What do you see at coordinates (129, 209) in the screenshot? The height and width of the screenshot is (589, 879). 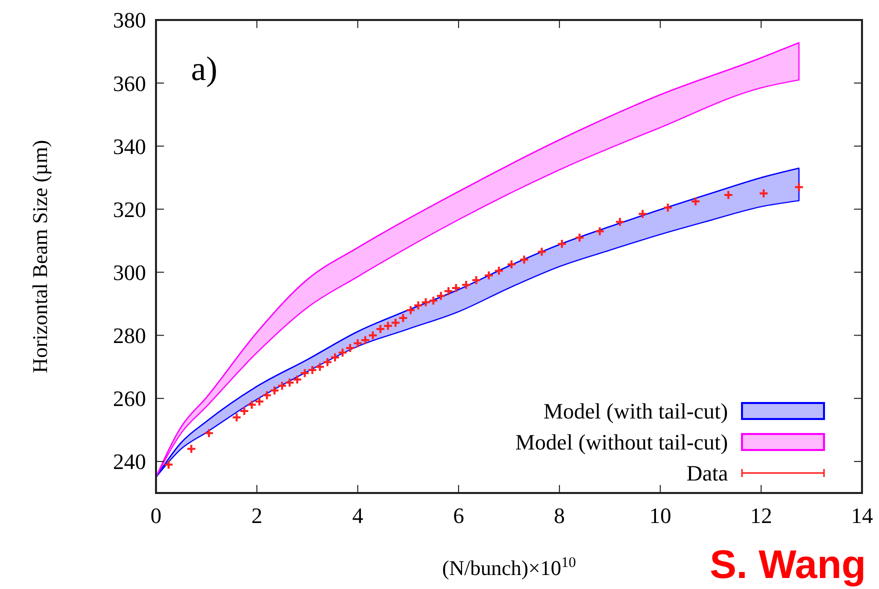 I see `y-tick-label: 320` at bounding box center [129, 209].